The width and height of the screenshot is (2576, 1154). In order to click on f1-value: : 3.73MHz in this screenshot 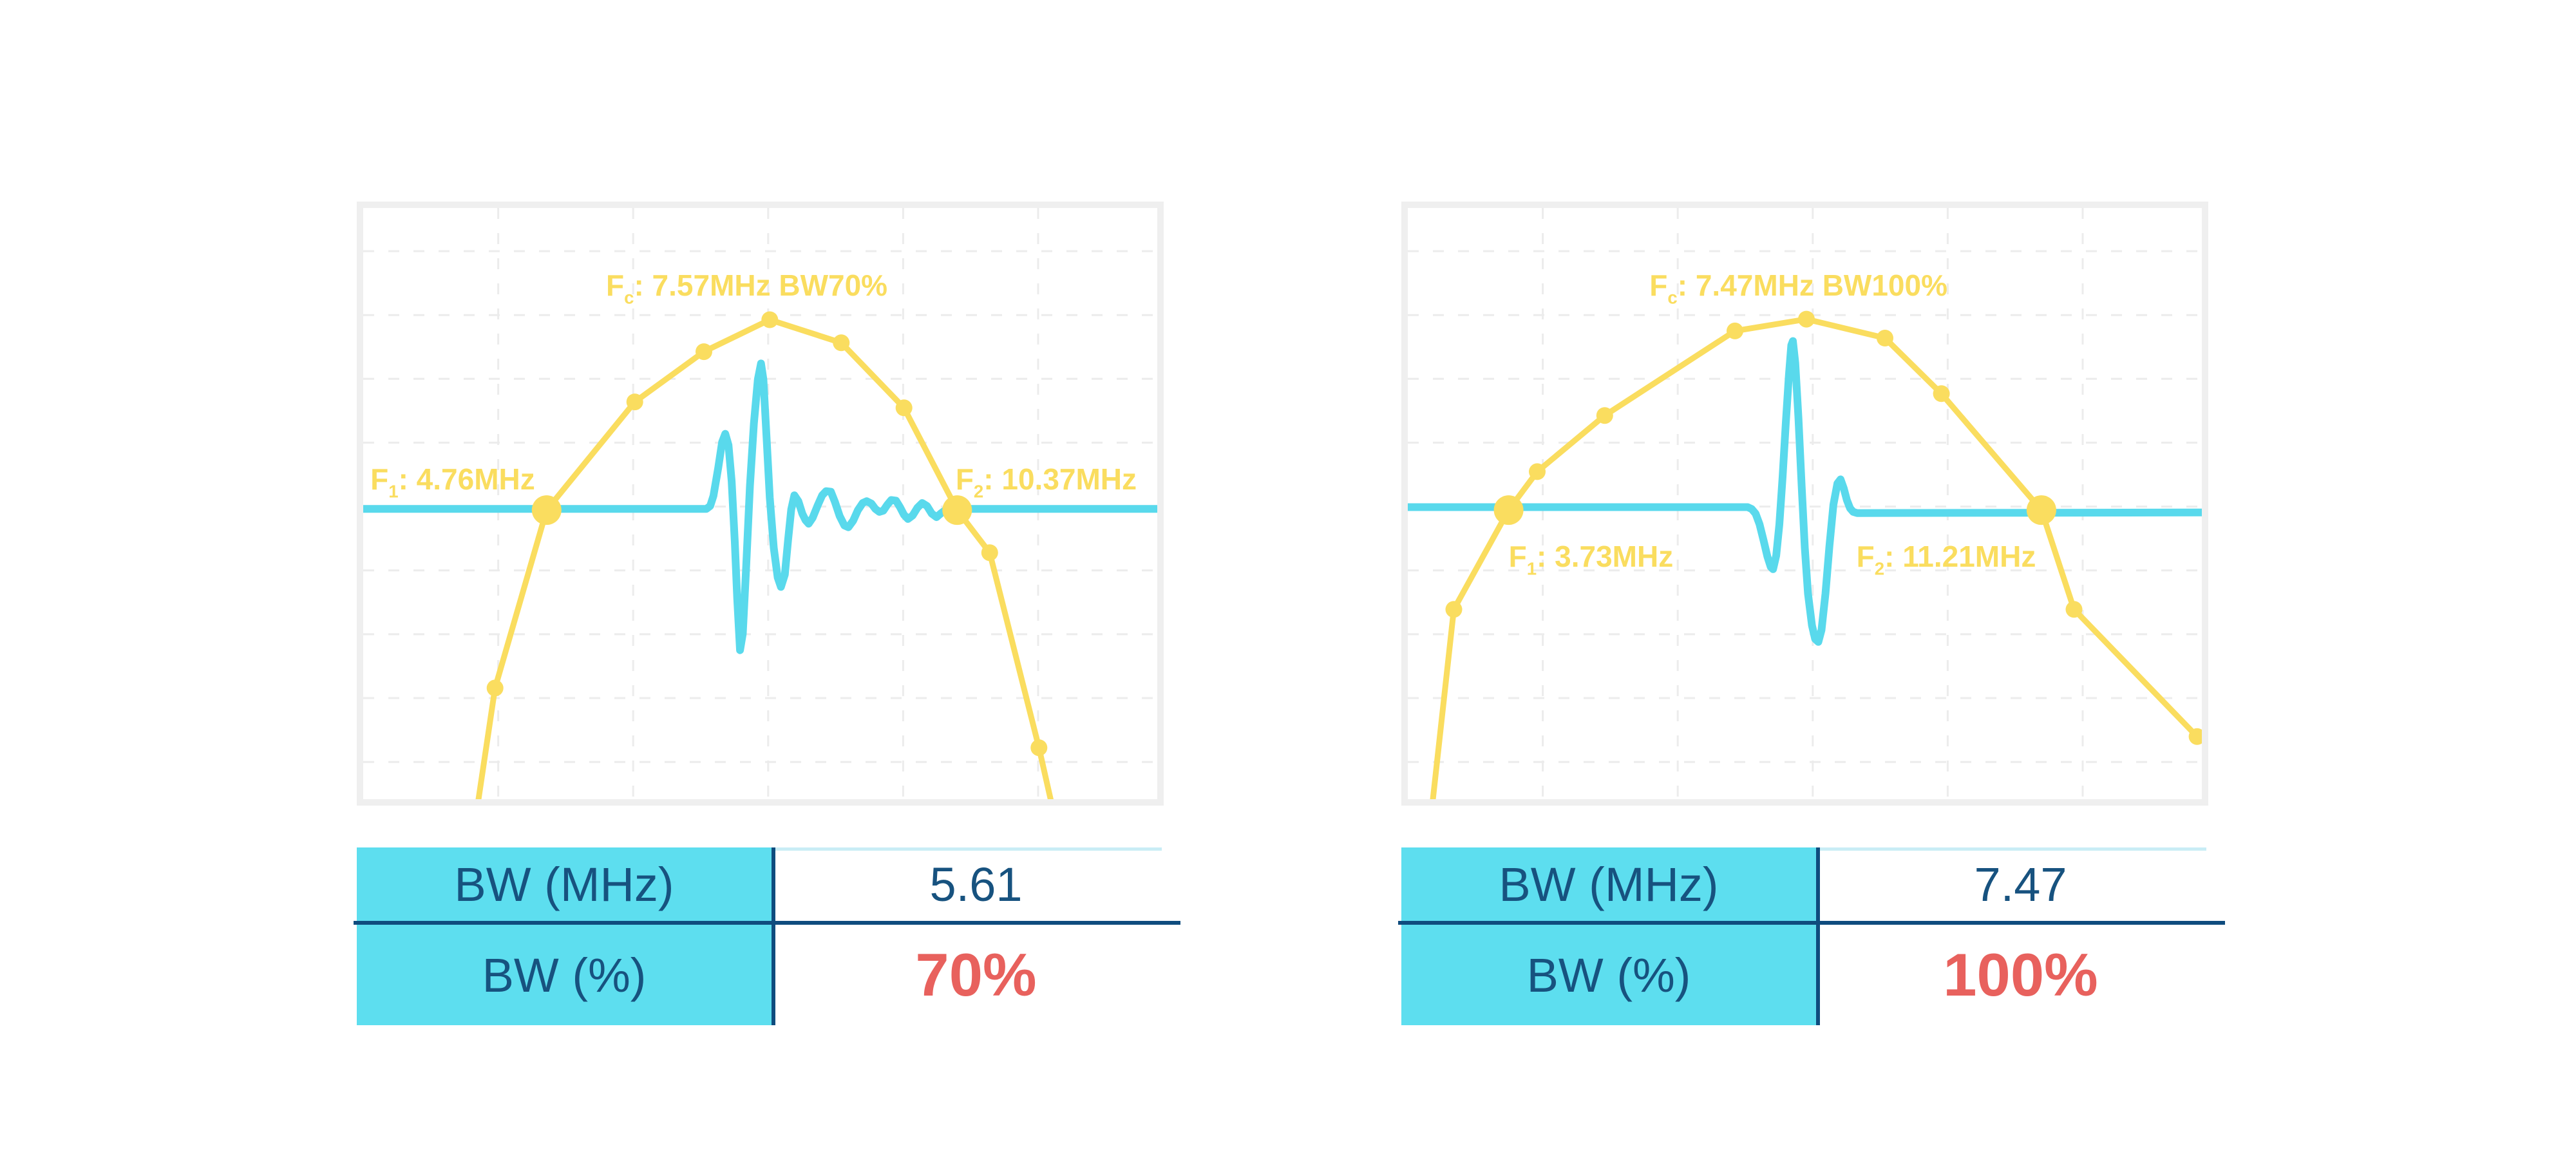, I will do `click(1605, 556)`.